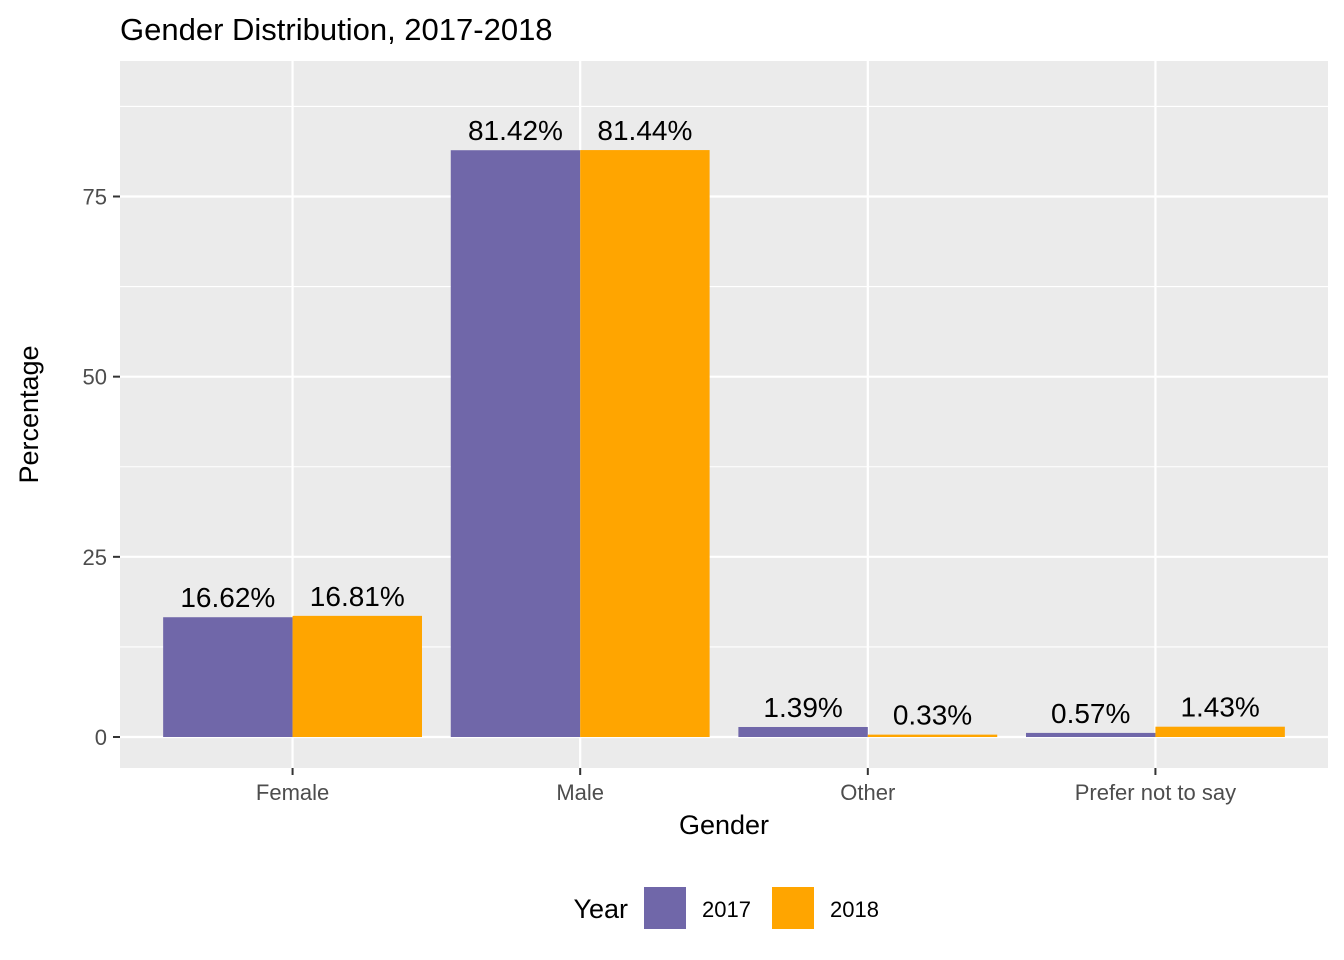  Describe the element at coordinates (645, 444) in the screenshot. I see `bar-2018-male` at that location.